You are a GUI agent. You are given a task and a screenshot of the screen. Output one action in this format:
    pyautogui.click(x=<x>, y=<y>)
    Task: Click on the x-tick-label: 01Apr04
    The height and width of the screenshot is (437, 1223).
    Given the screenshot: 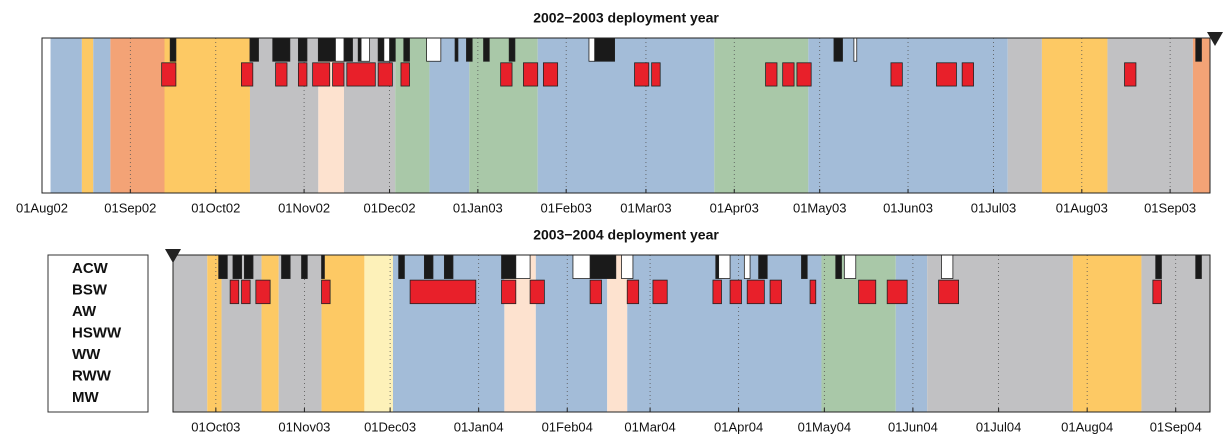 What is the action you would take?
    pyautogui.click(x=738, y=426)
    